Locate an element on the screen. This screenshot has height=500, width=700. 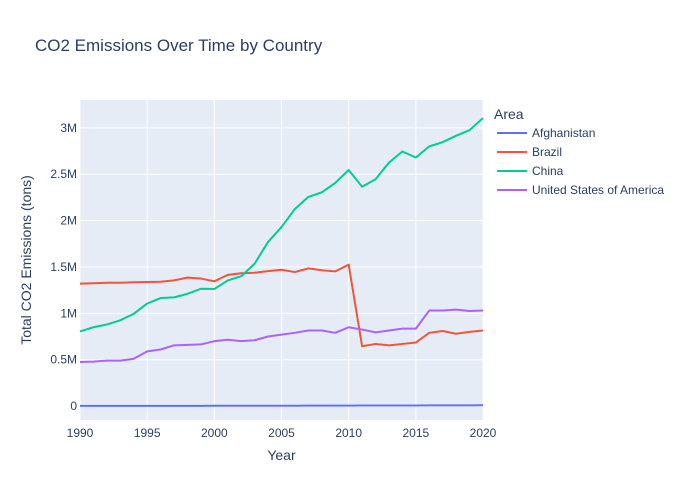
x-tick-label: 2005 is located at coordinates (281, 433).